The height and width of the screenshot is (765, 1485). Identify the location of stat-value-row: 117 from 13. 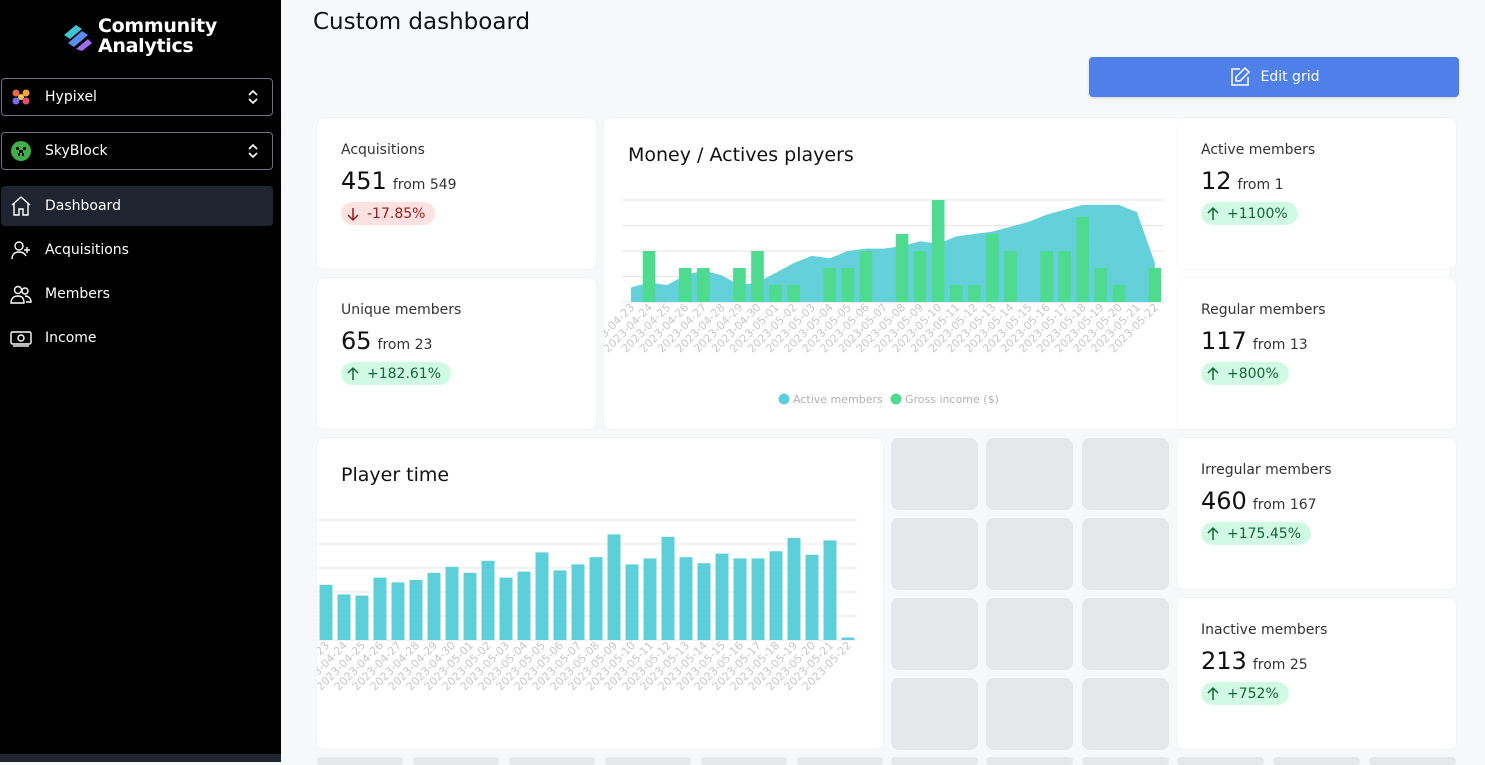
(1254, 343).